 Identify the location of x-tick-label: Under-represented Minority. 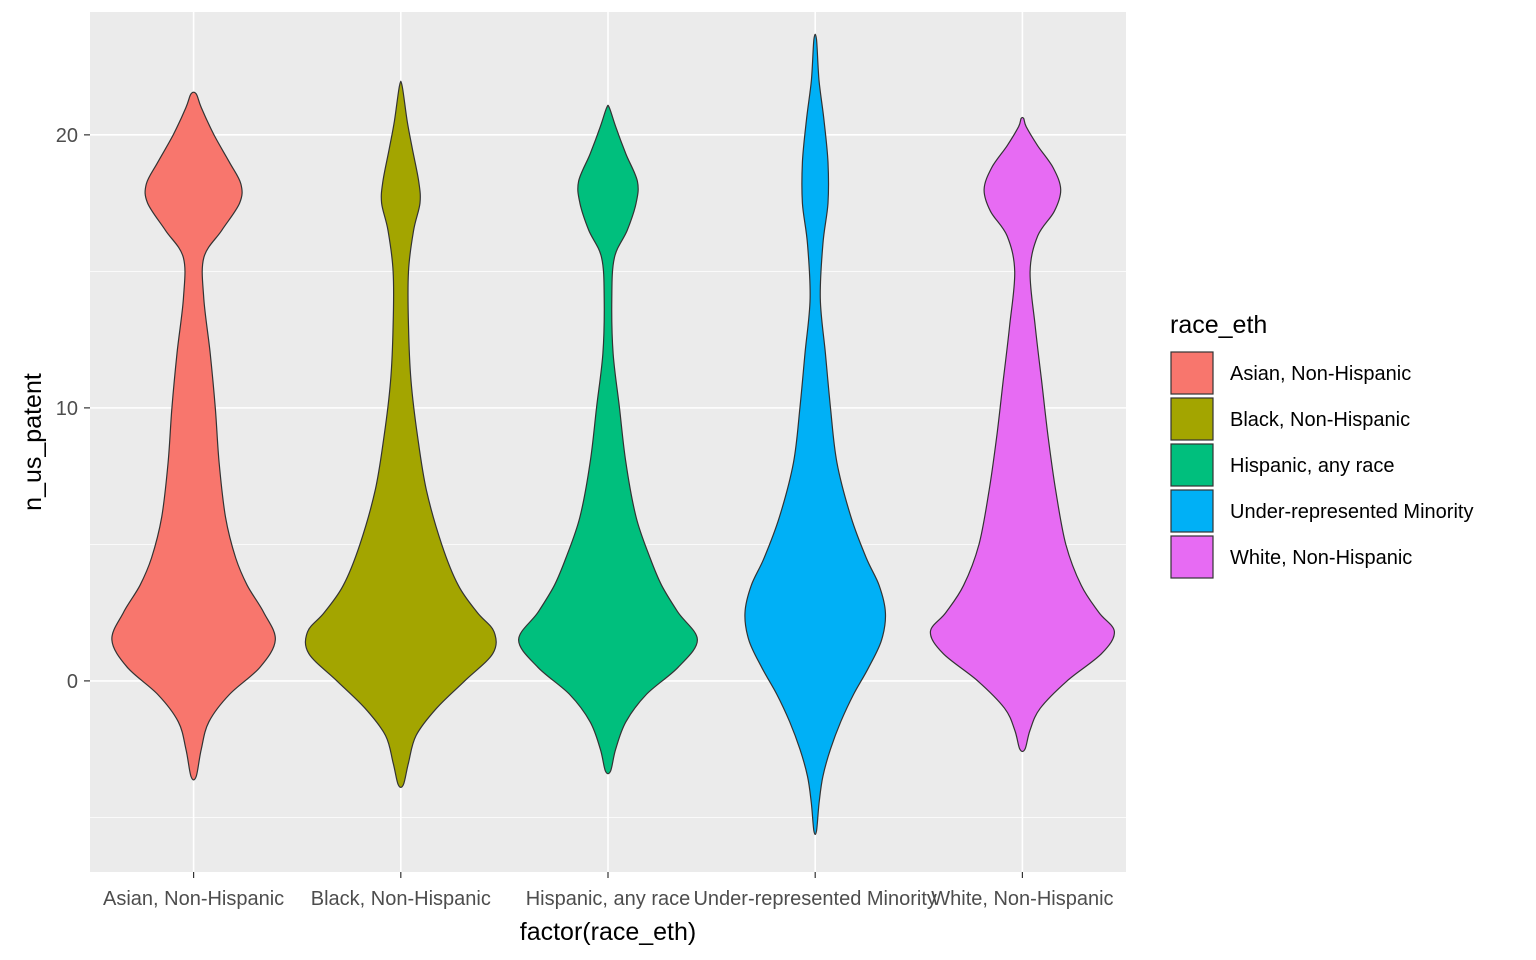
(814, 899).